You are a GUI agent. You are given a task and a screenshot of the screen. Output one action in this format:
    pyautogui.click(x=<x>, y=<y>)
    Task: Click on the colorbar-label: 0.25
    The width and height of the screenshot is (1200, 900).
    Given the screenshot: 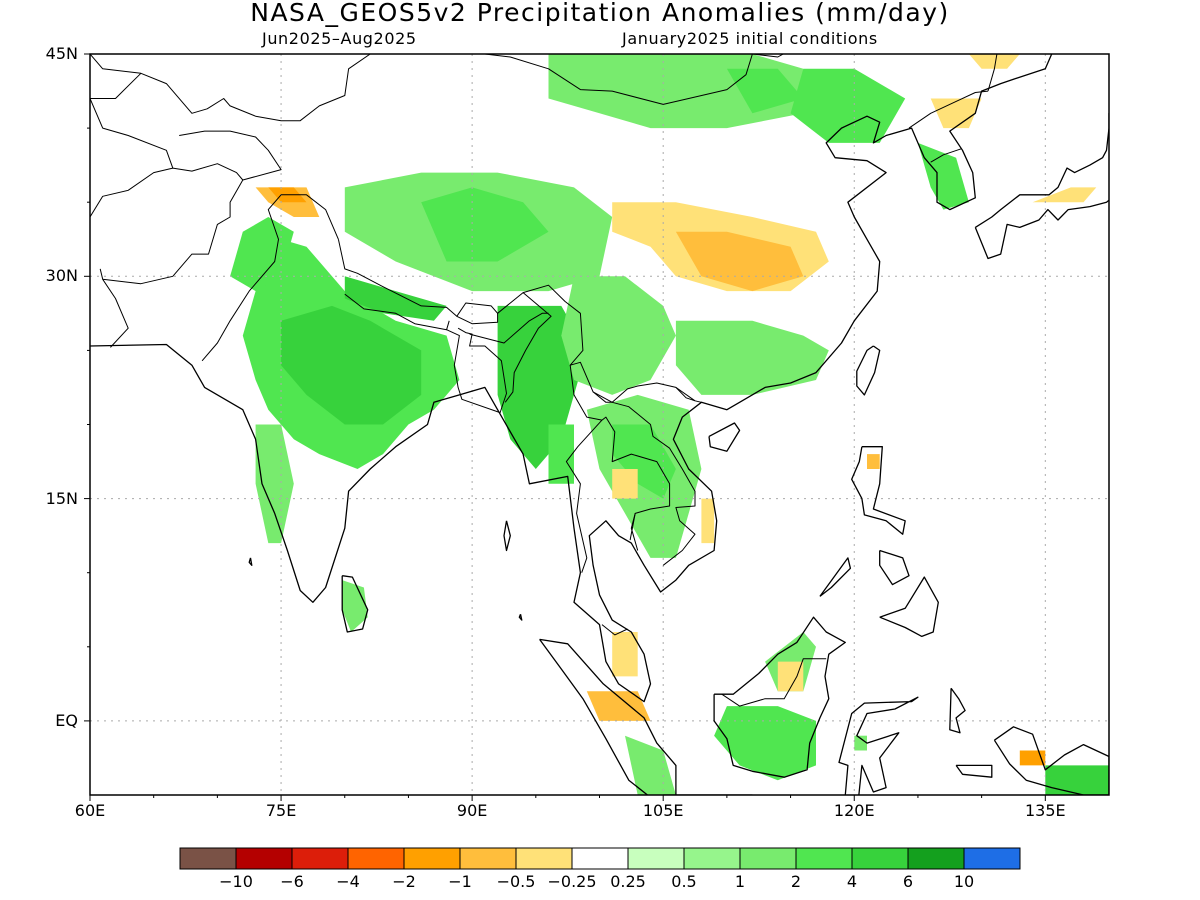 What is the action you would take?
    pyautogui.click(x=628, y=881)
    